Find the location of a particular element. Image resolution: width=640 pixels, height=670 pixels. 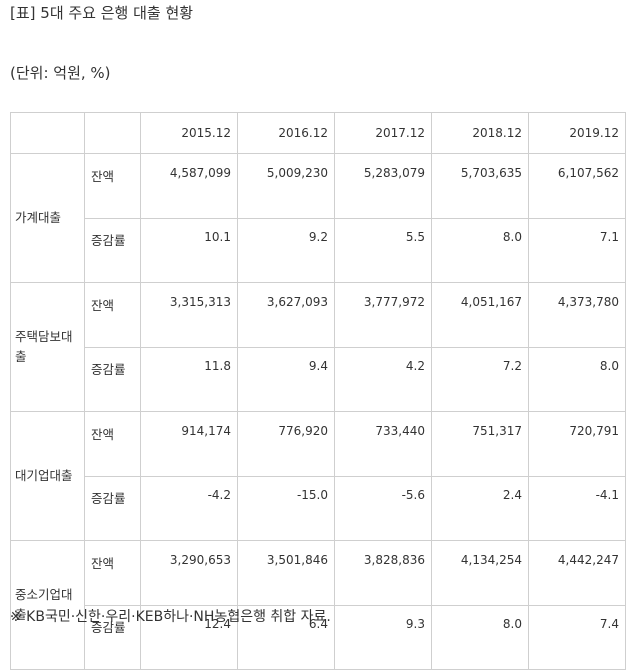

table-row: 증감률 -4.2 -15.0 -5.6 2.4 -4.1 is located at coordinates (318, 508).